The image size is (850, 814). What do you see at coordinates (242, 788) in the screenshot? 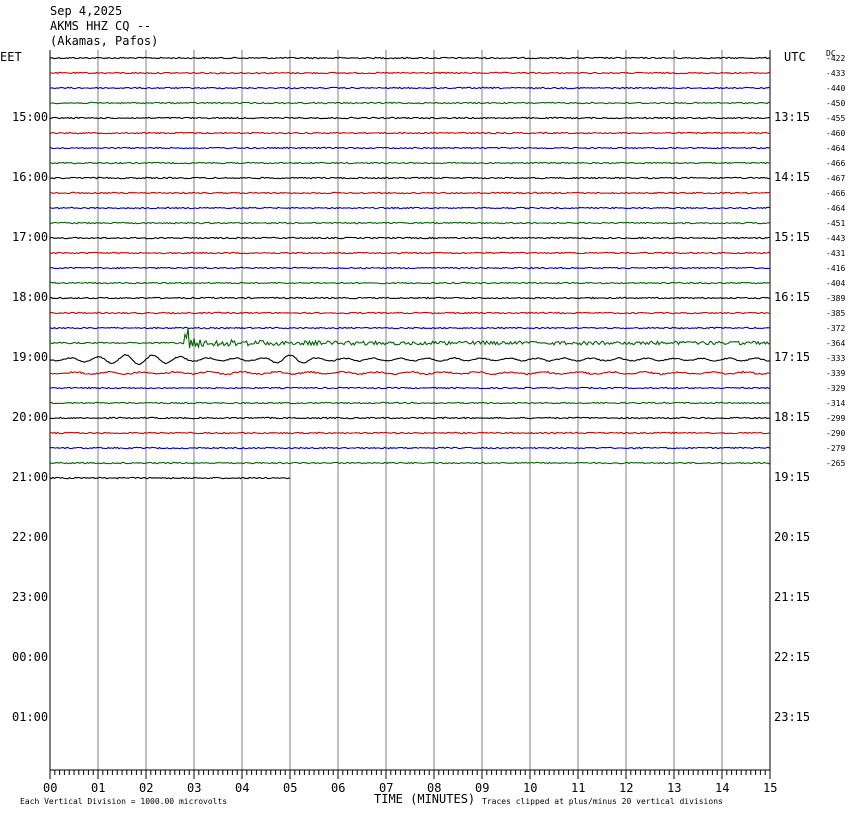
I see `x-tick-label: 04` at bounding box center [242, 788].